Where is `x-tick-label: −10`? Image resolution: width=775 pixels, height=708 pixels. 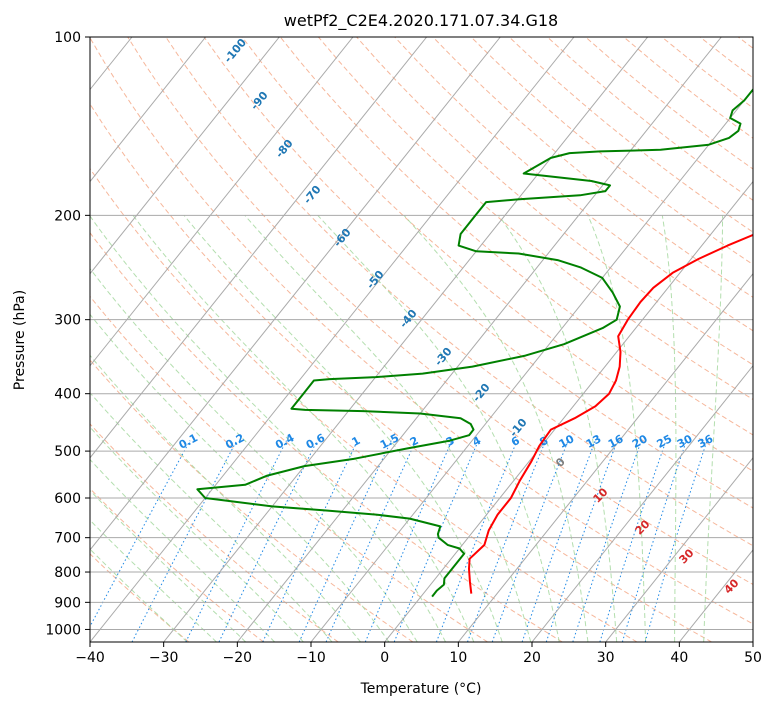 x-tick-label: −10 is located at coordinates (311, 658).